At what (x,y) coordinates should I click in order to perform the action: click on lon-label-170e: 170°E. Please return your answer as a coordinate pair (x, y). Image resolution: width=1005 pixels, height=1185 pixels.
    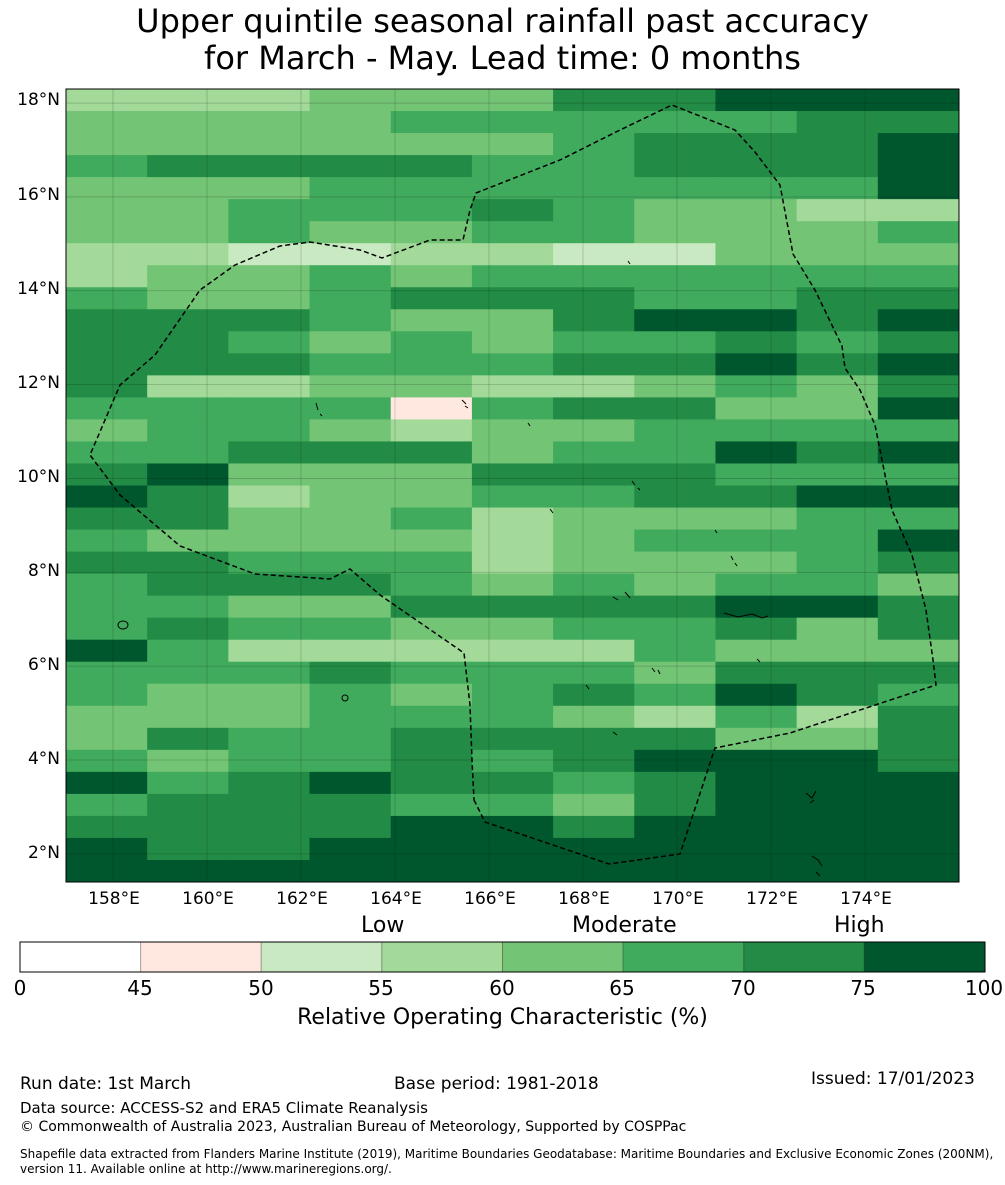
    Looking at the image, I should click on (678, 899).